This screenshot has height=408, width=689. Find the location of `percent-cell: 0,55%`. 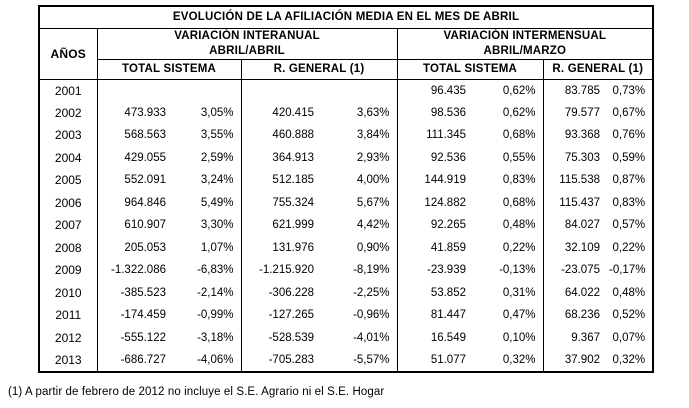

percent-cell: 0,55% is located at coordinates (509, 157).